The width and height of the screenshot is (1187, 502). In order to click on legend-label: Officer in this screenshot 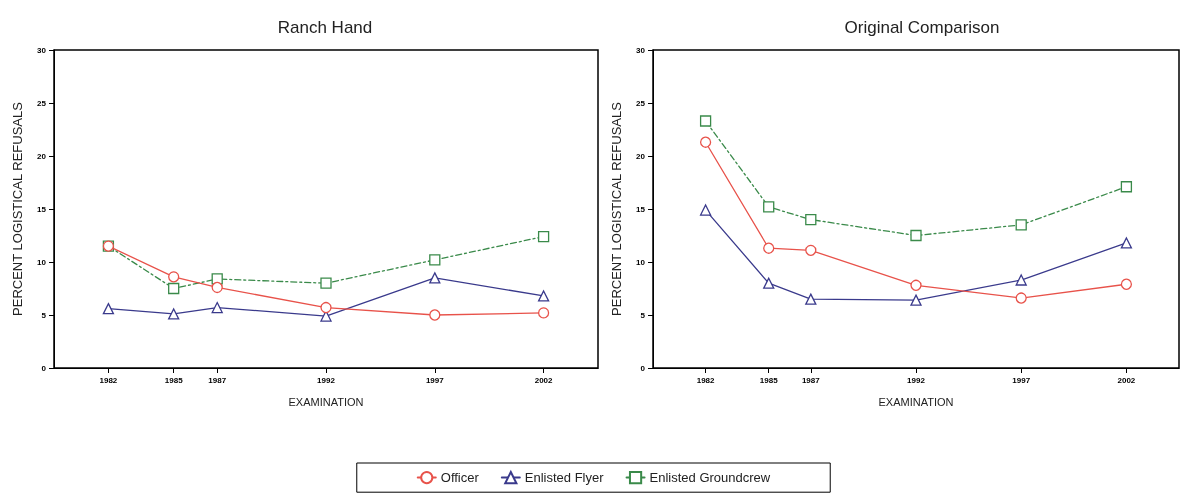, I will do `click(460, 478)`.